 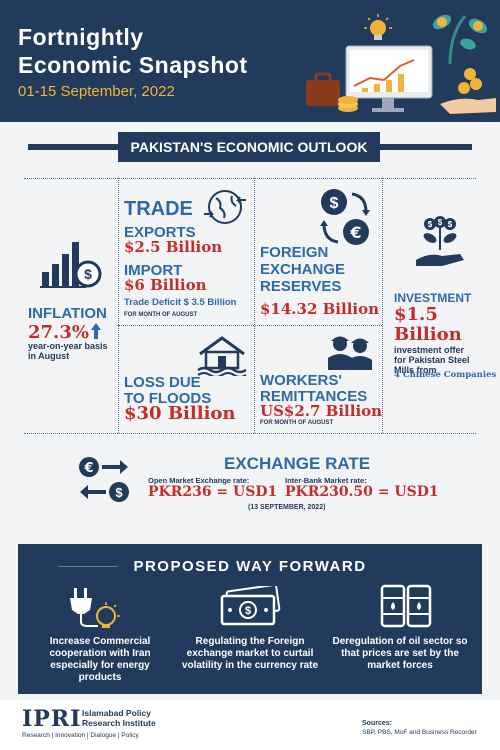 What do you see at coordinates (314, 396) in the screenshot?
I see `remittances-label-2: REMITTANCES` at bounding box center [314, 396].